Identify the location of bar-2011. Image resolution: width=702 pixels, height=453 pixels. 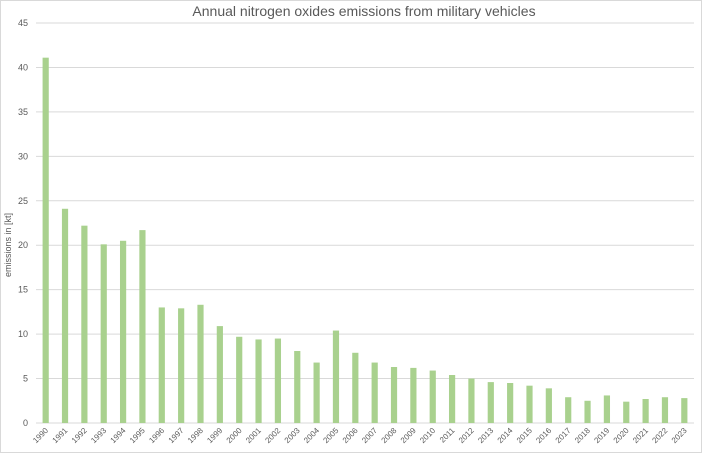
(452, 399).